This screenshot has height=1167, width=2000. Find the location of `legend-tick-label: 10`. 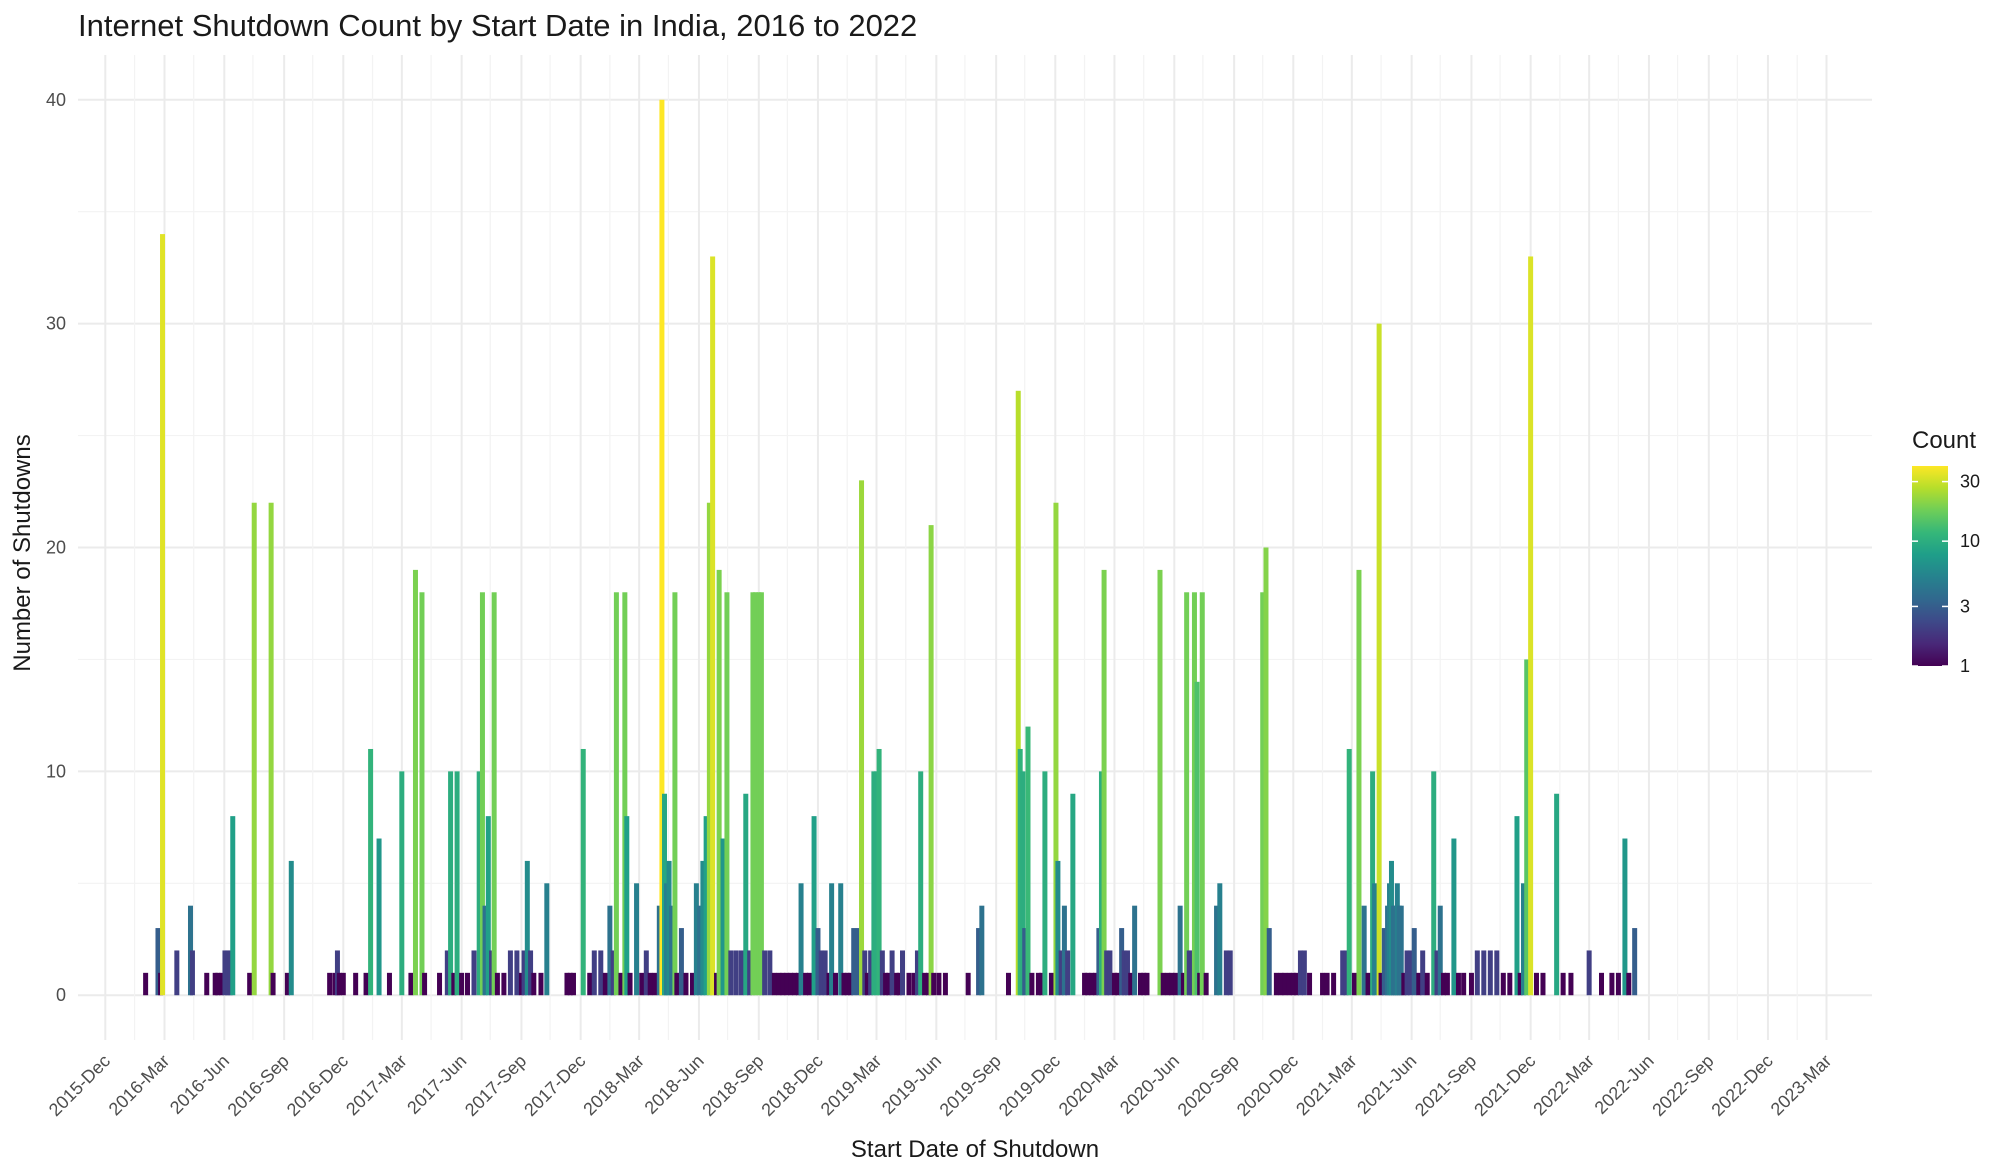

legend-tick-label: 10 is located at coordinates (1970, 541).